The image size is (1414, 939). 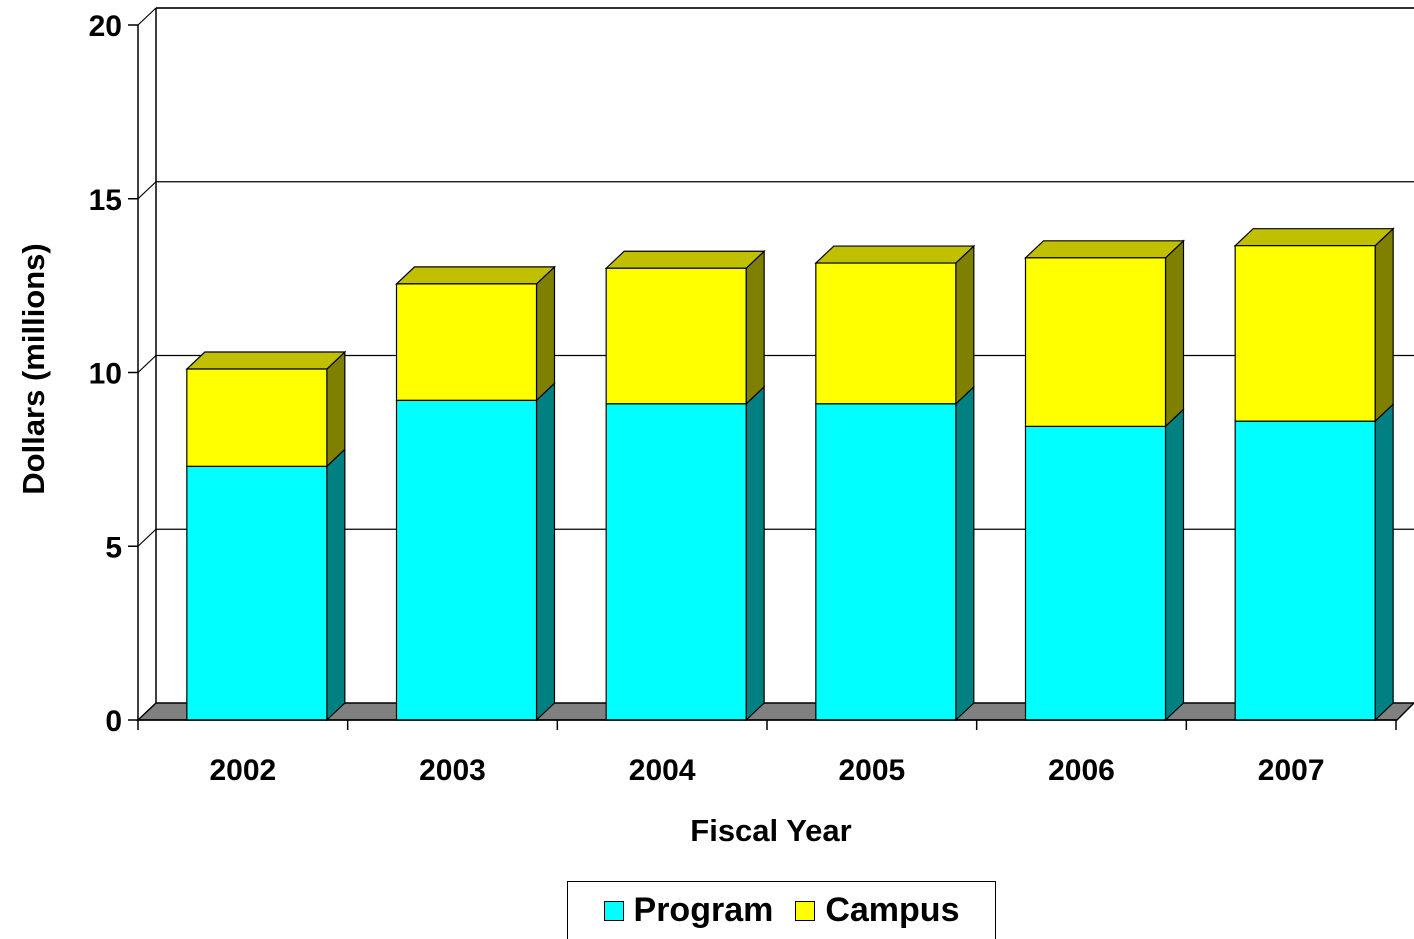 I want to click on x-tick-label: 2004, so click(x=662, y=770).